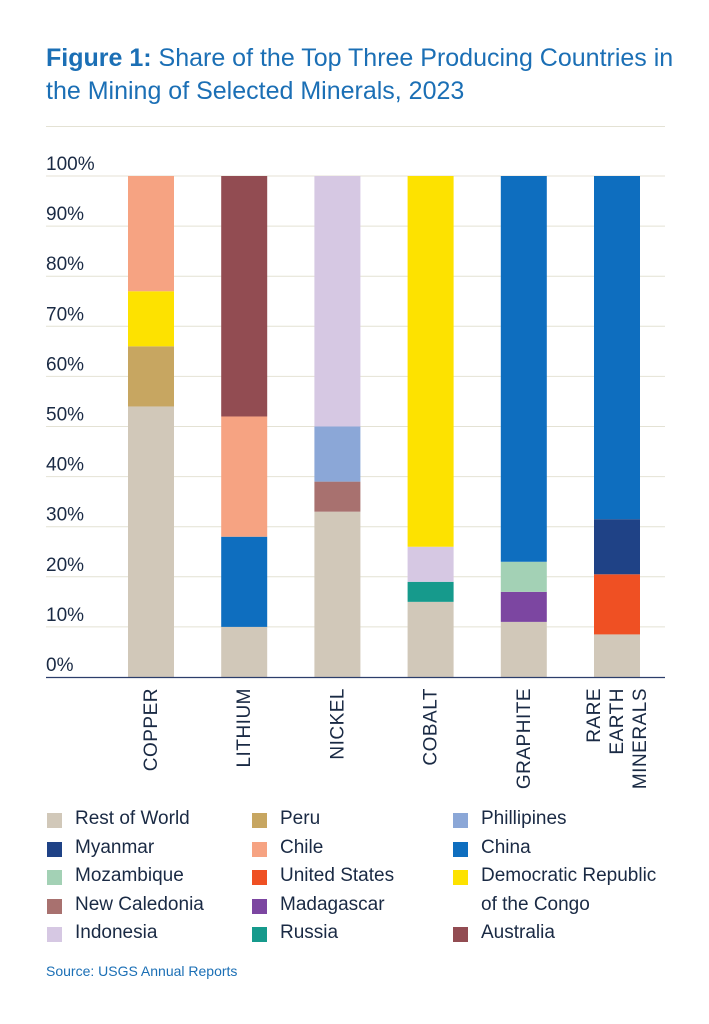 This screenshot has width=709, height=1024. Describe the element at coordinates (431, 727) in the screenshot. I see `category-label: COBALT` at that location.